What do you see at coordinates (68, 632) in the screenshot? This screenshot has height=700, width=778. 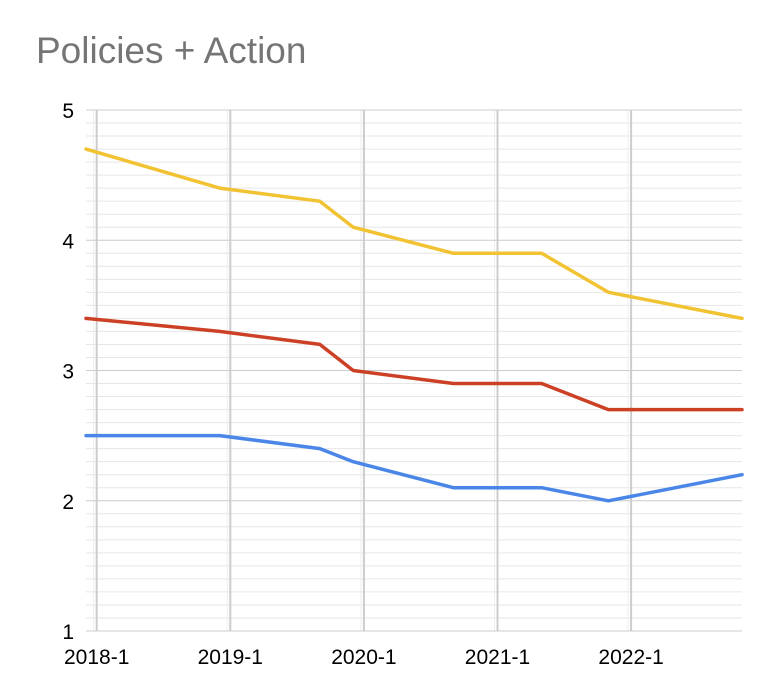 I see `y-tick-label: 1` at bounding box center [68, 632].